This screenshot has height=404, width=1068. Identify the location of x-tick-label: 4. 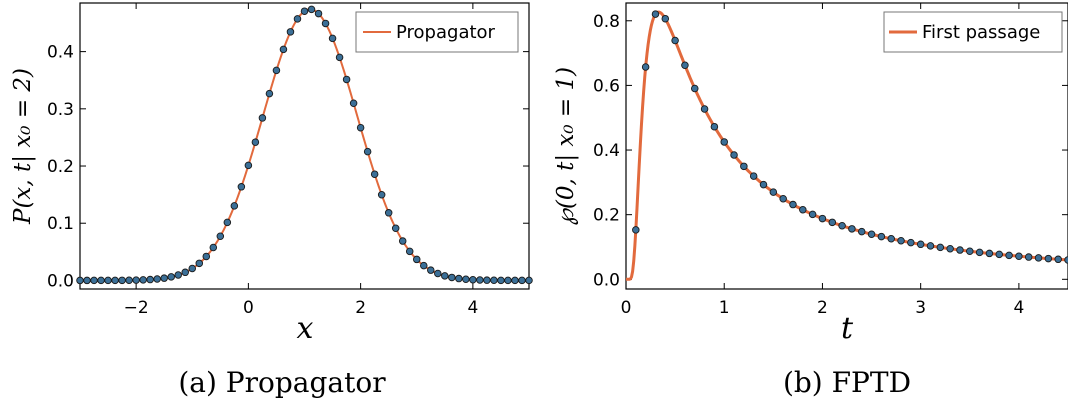
(1018, 308).